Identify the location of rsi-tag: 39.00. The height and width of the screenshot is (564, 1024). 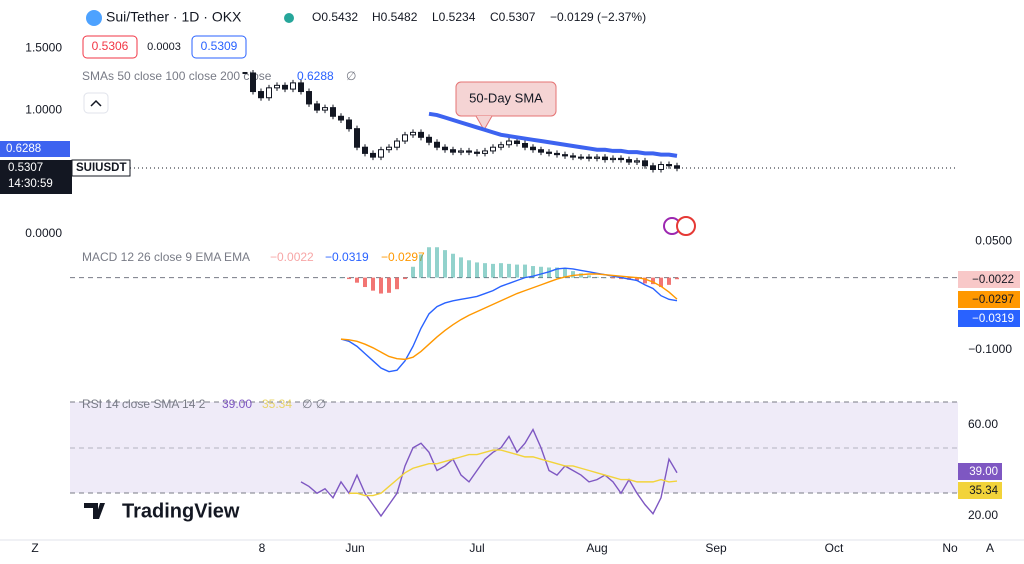
(983, 472).